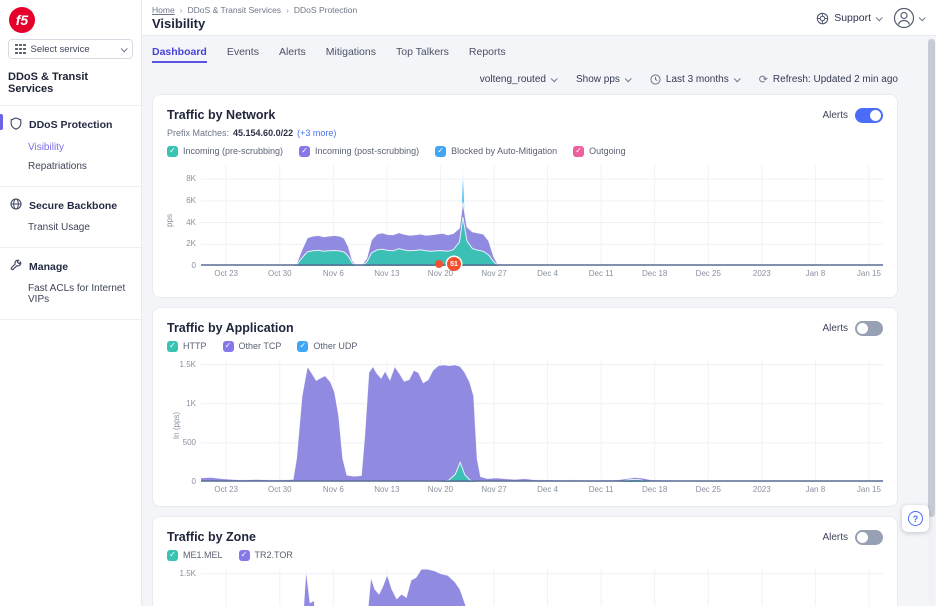  I want to click on chart-legend: ✓ HTTP ✓ Other TCP ✓ Other UDP, so click(525, 346).